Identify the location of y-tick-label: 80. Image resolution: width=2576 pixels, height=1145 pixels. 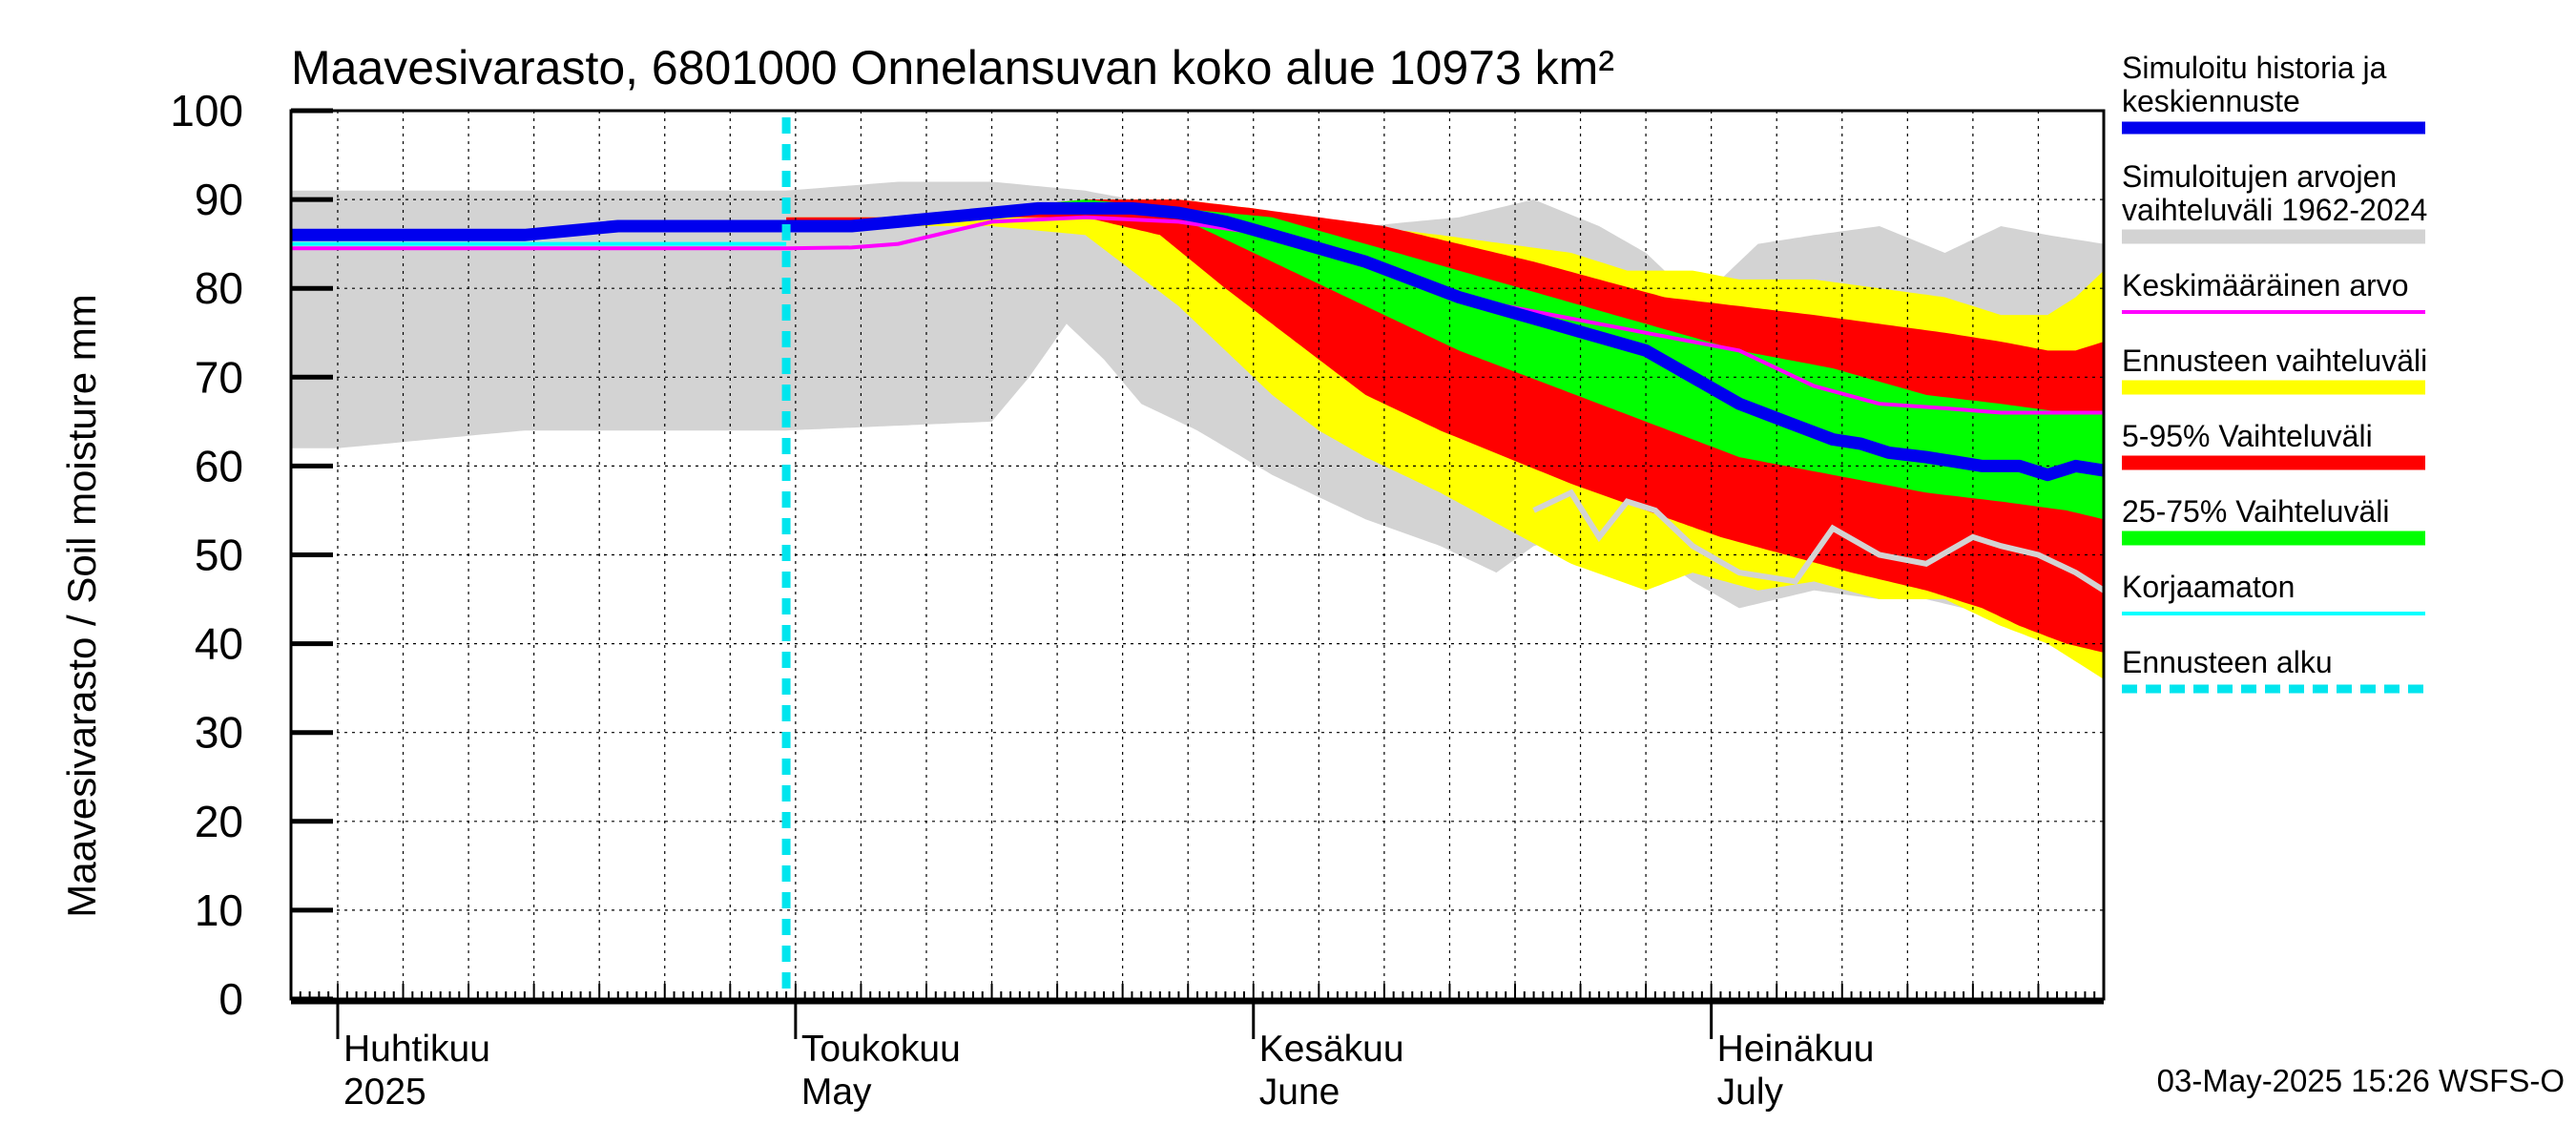
(219, 288).